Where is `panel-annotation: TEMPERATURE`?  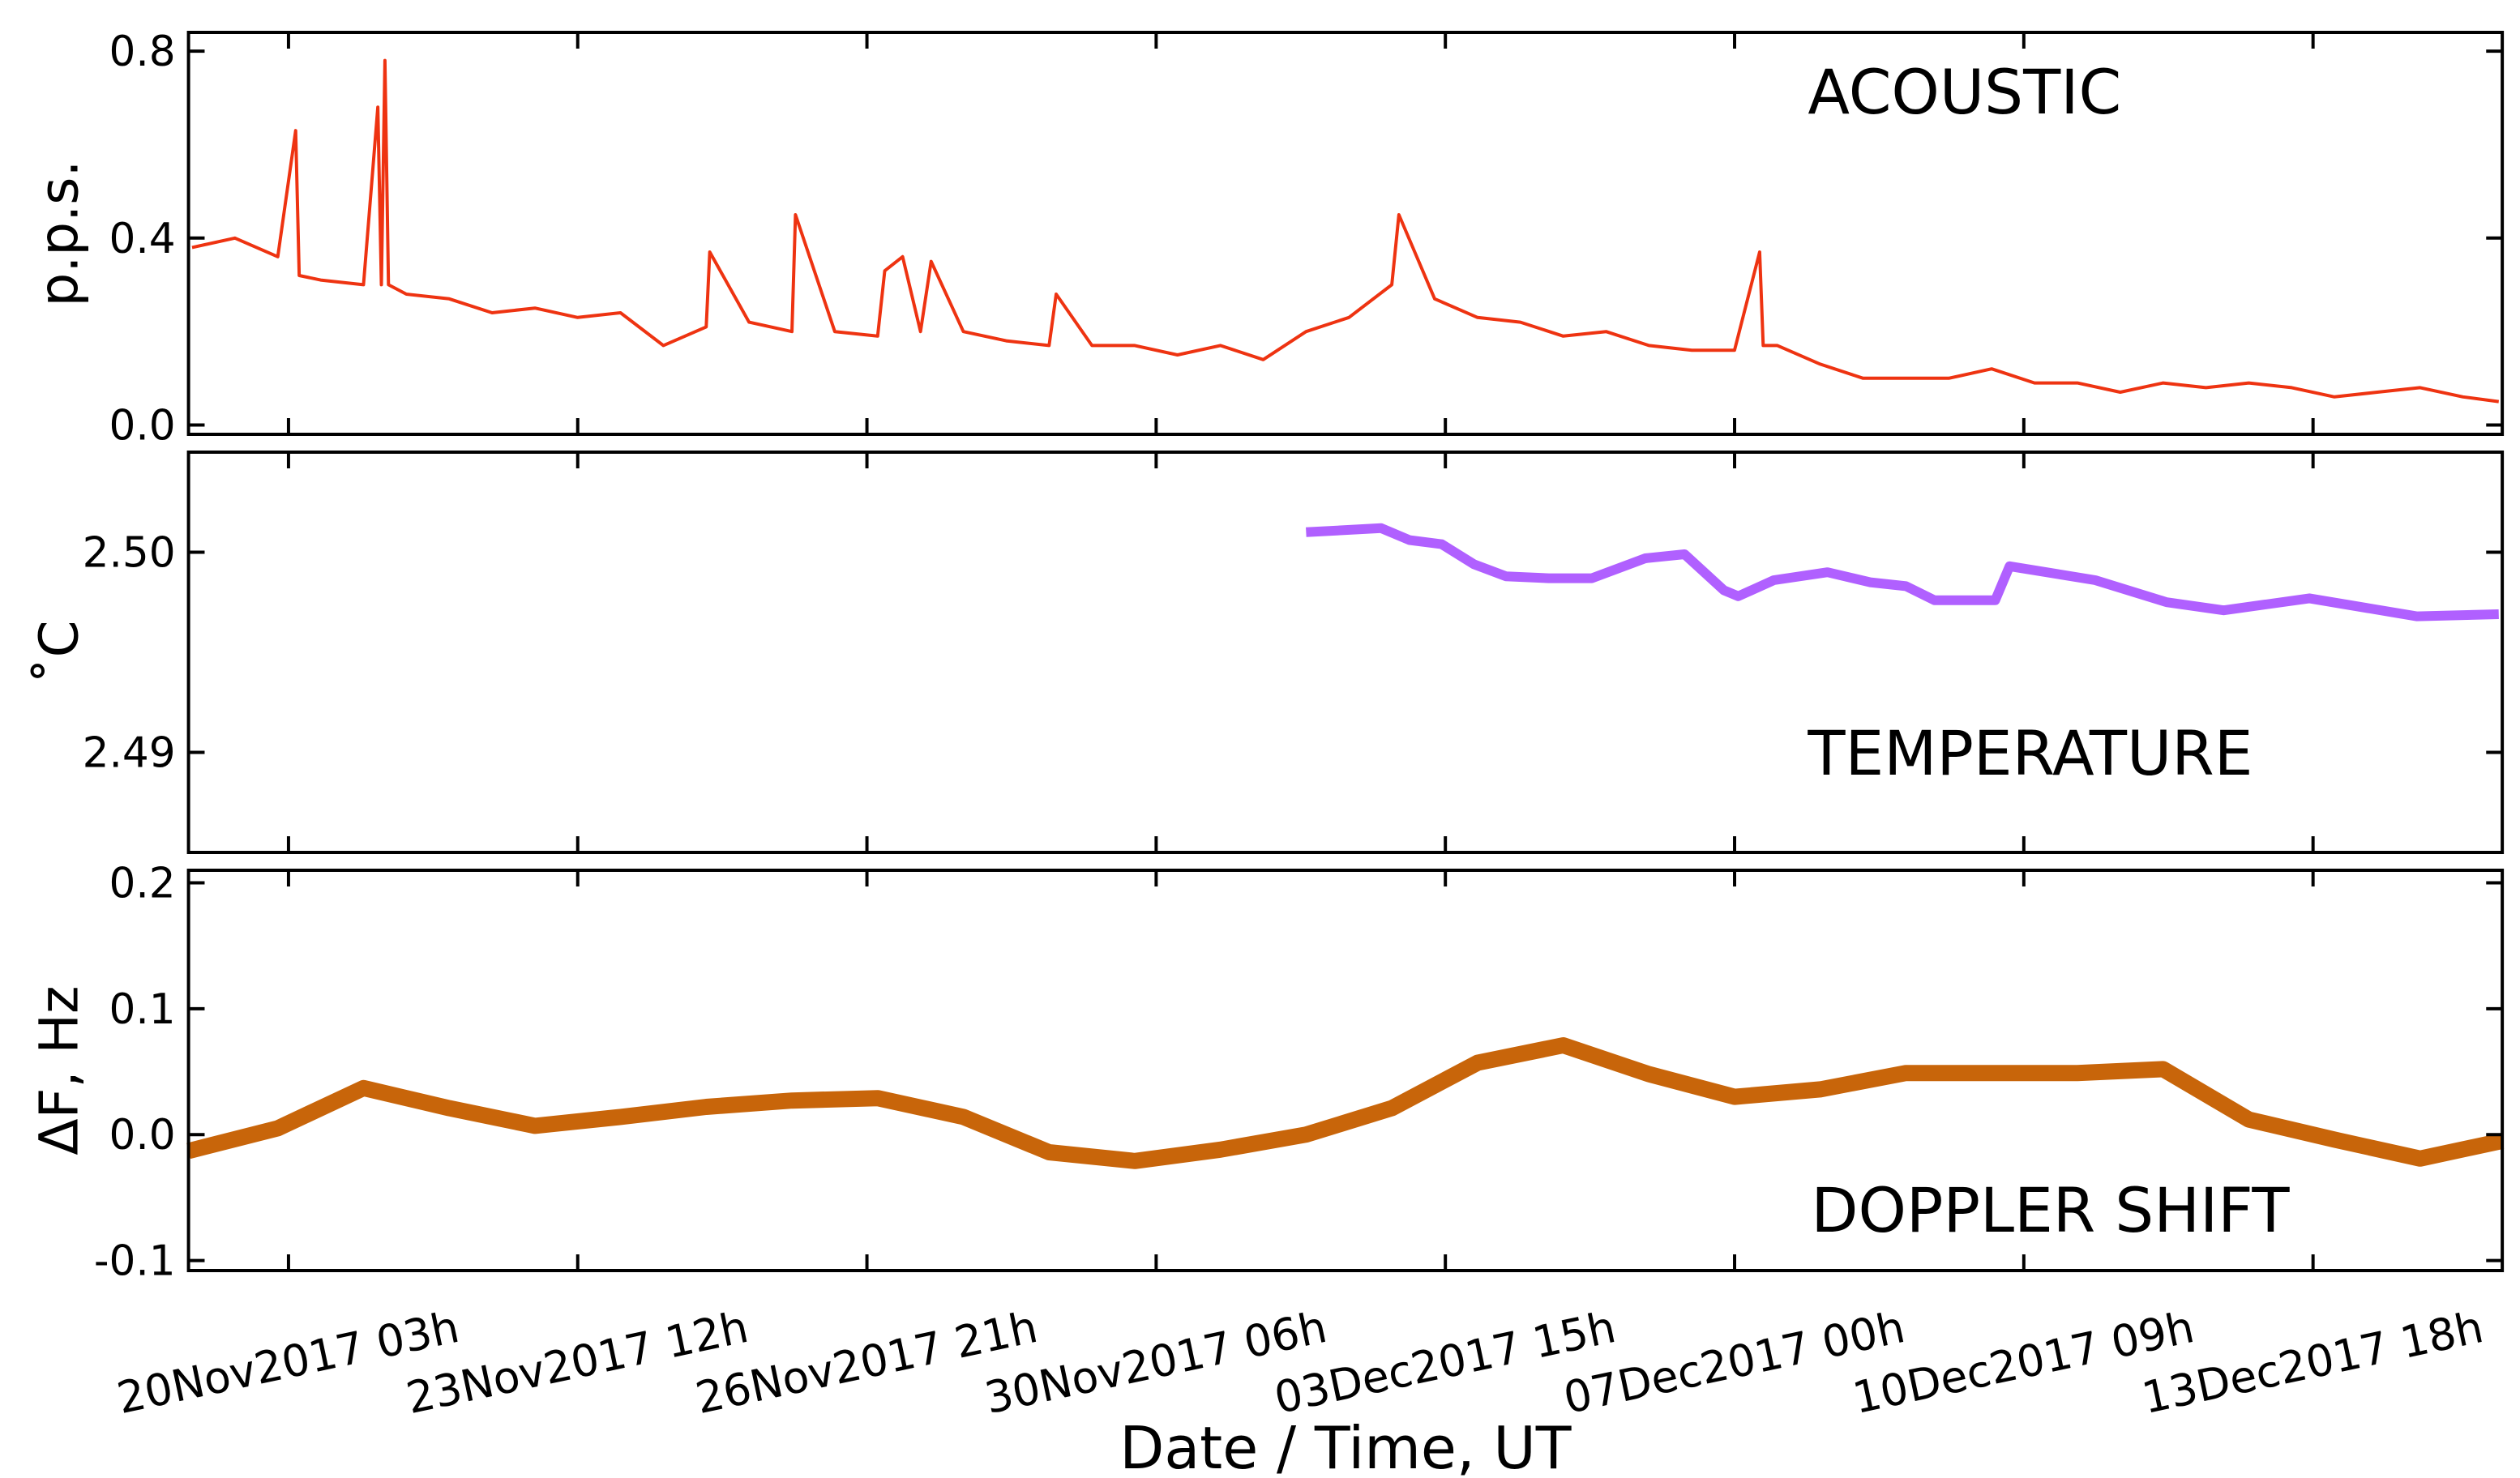
panel-annotation: TEMPERATURE is located at coordinates (2030, 753).